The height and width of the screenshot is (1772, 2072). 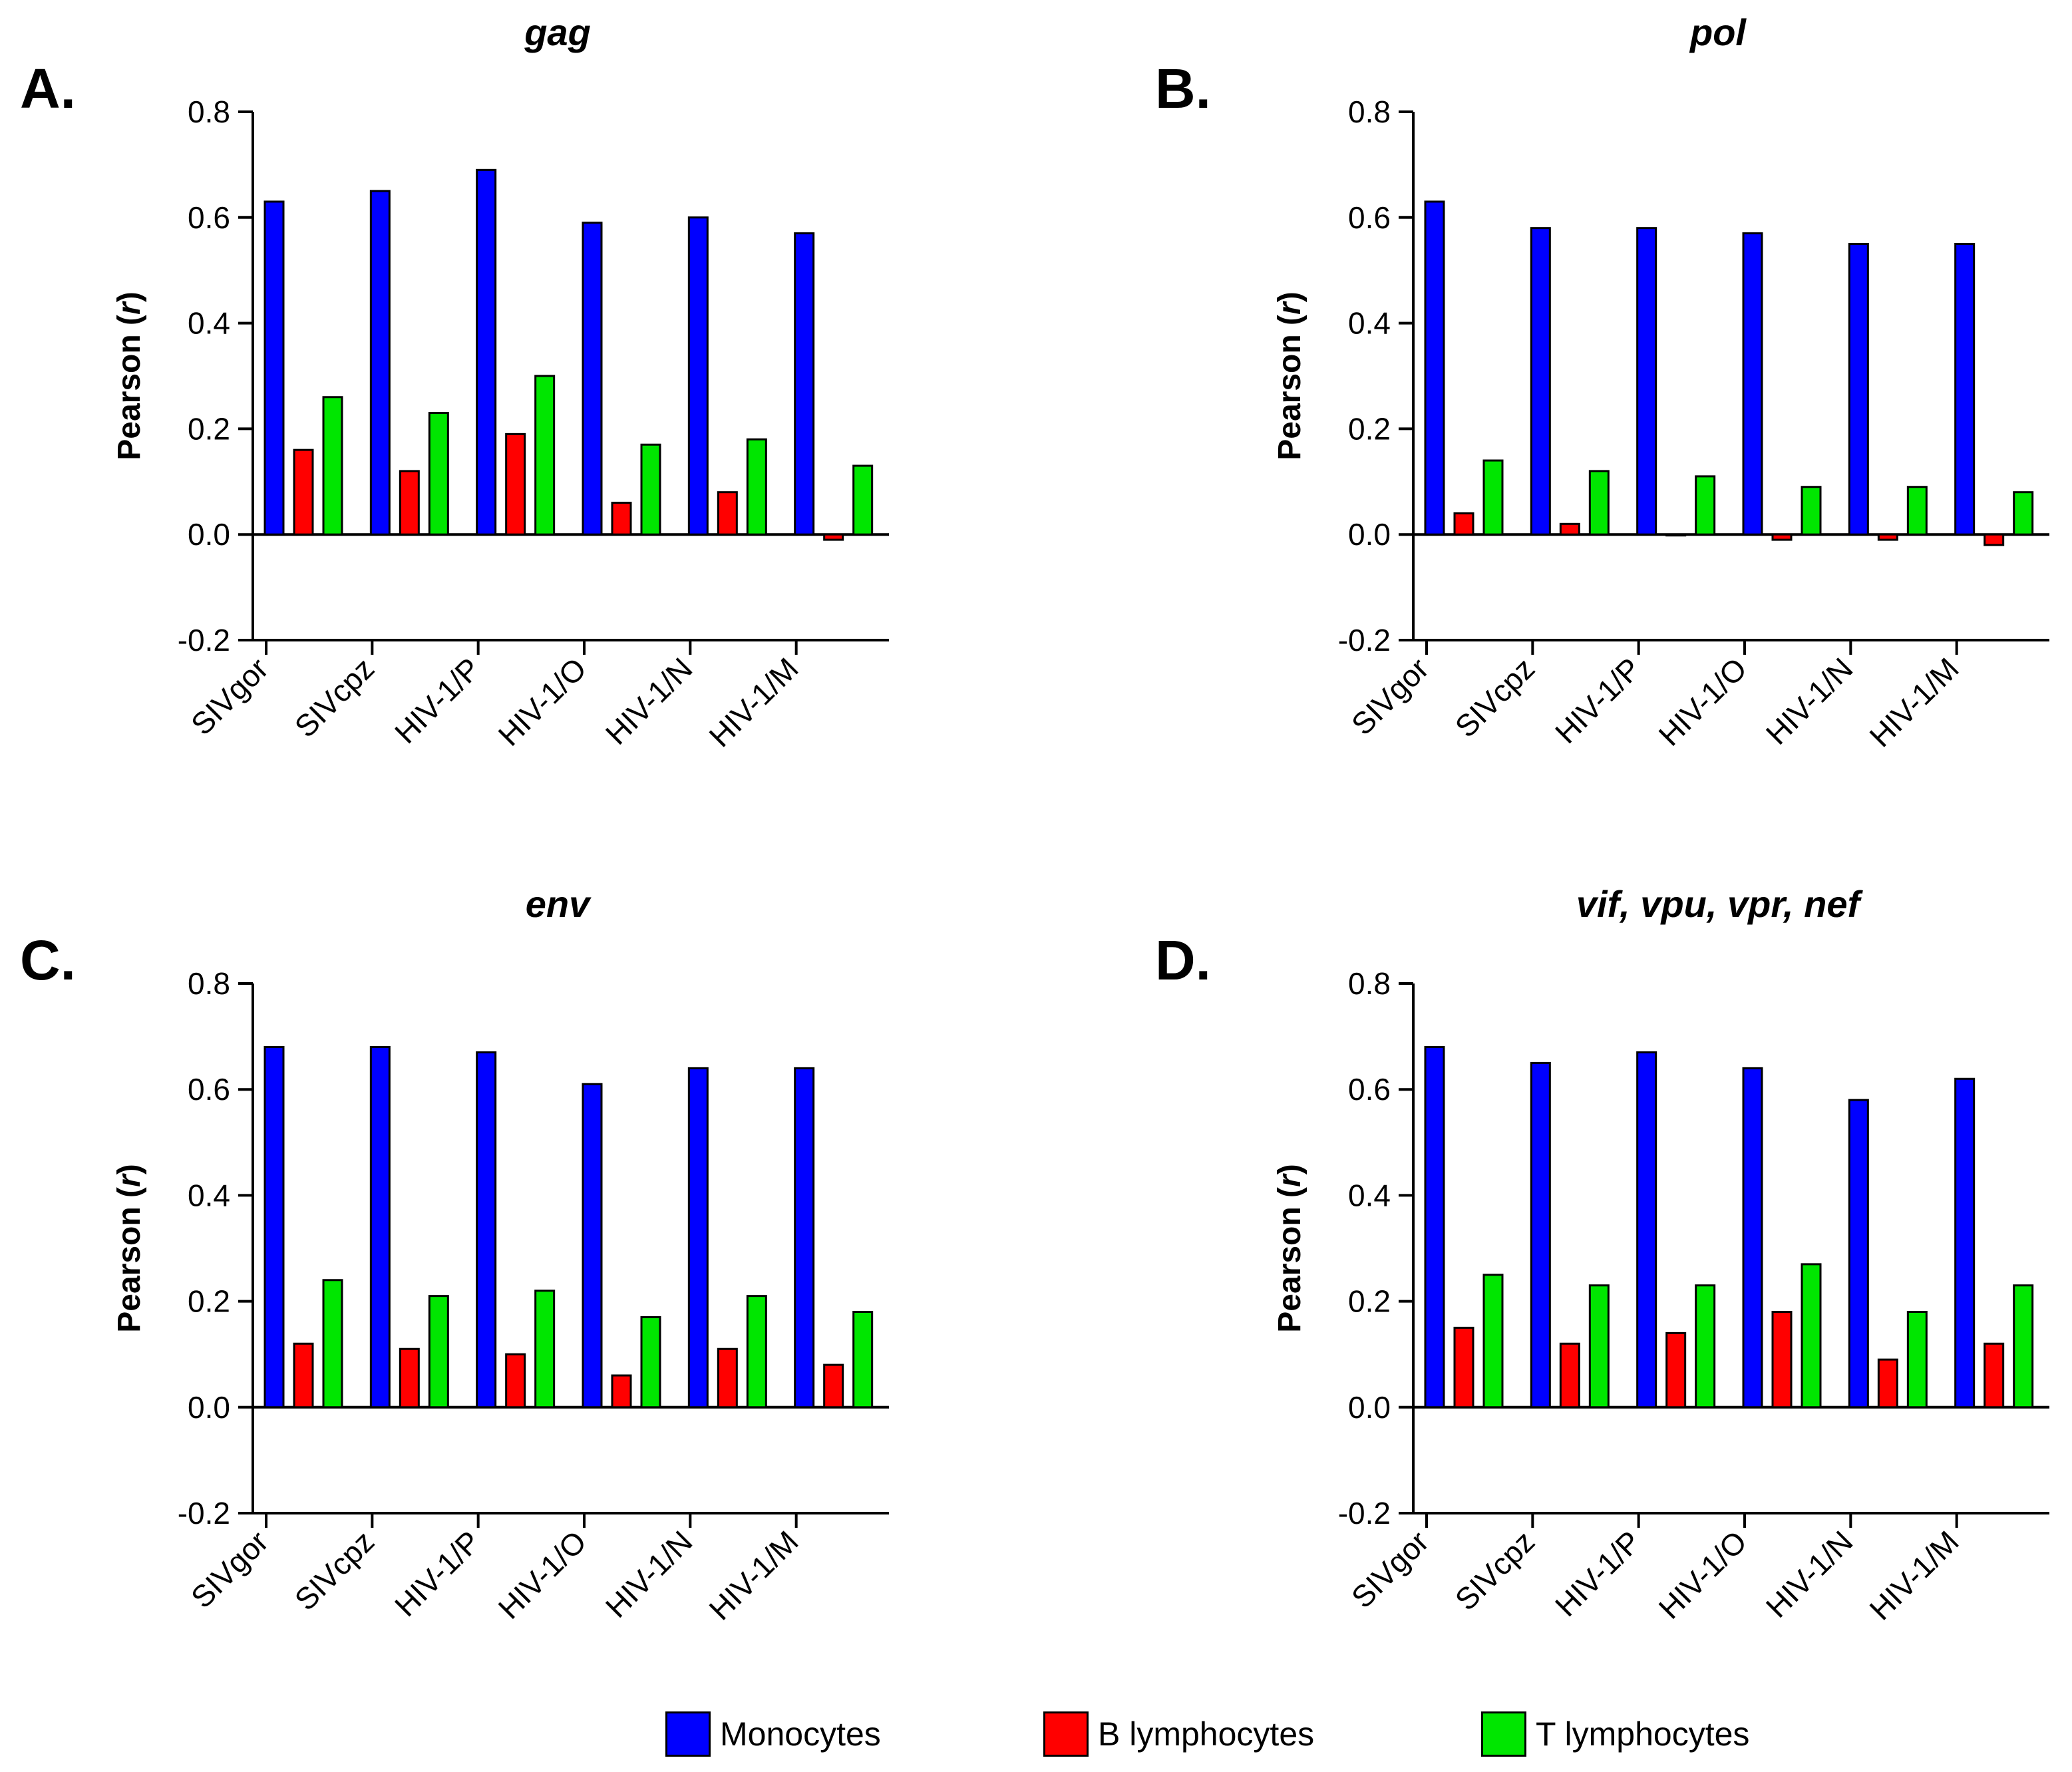 What do you see at coordinates (1369, 1089) in the screenshot?
I see `y-tick-label-d-4: 0.6` at bounding box center [1369, 1089].